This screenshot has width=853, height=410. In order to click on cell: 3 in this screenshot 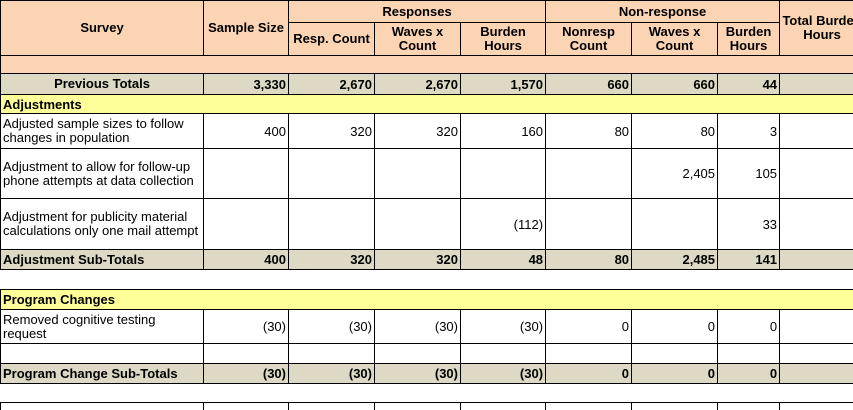, I will do `click(749, 131)`.